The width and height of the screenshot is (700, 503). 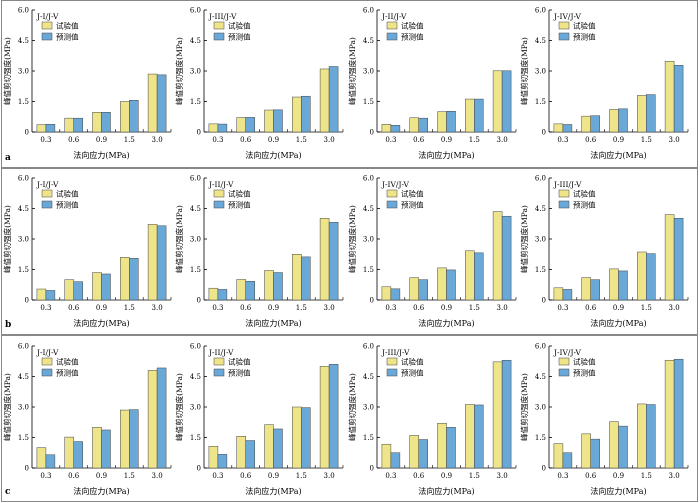 What do you see at coordinates (618, 323) in the screenshot?
I see `r1c3-x-axis-title: 法向应力(MPa)` at bounding box center [618, 323].